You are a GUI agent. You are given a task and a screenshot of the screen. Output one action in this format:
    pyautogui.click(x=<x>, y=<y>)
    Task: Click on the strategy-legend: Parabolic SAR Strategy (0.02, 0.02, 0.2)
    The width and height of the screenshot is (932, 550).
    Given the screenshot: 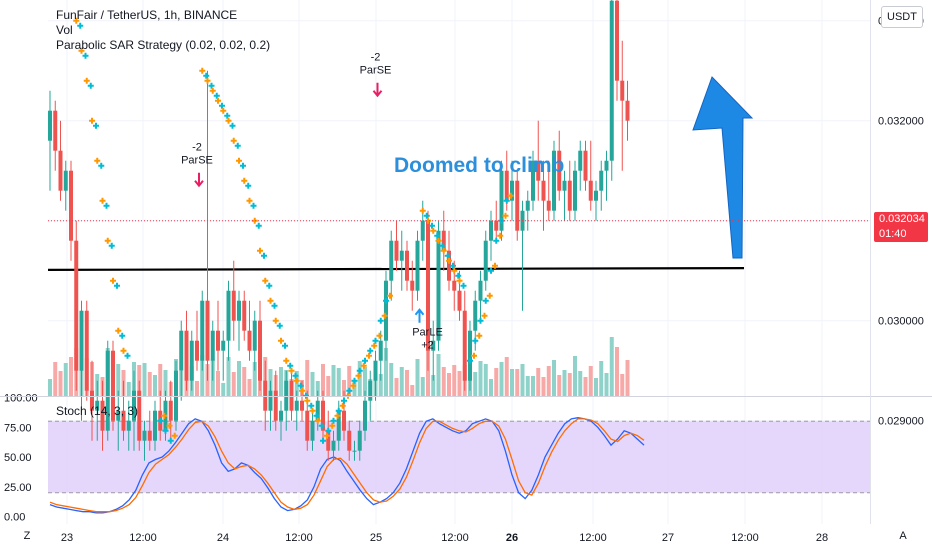 What is the action you would take?
    pyautogui.click(x=163, y=45)
    